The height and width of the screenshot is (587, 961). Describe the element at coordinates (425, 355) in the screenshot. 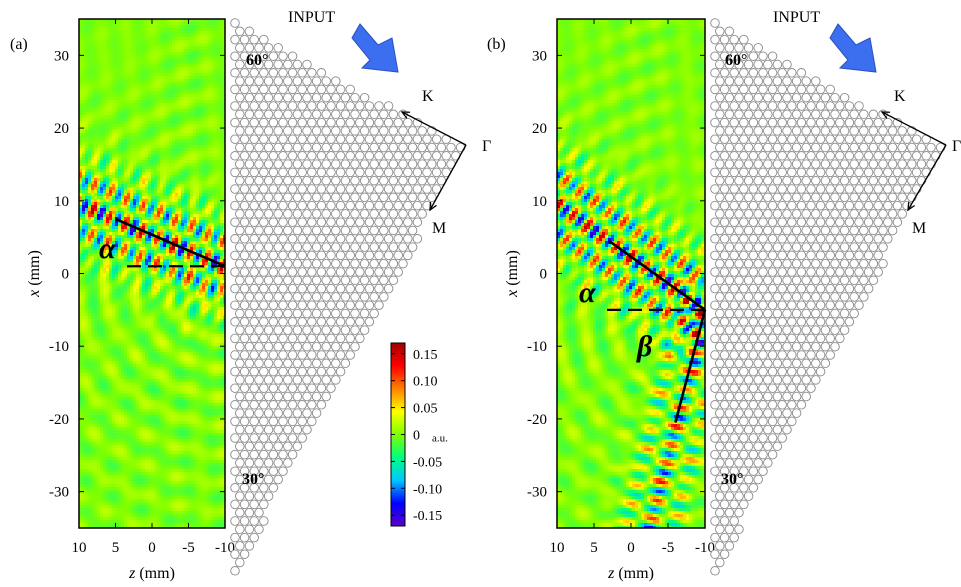

I see `colorbar-tick-label: 0.15` at that location.